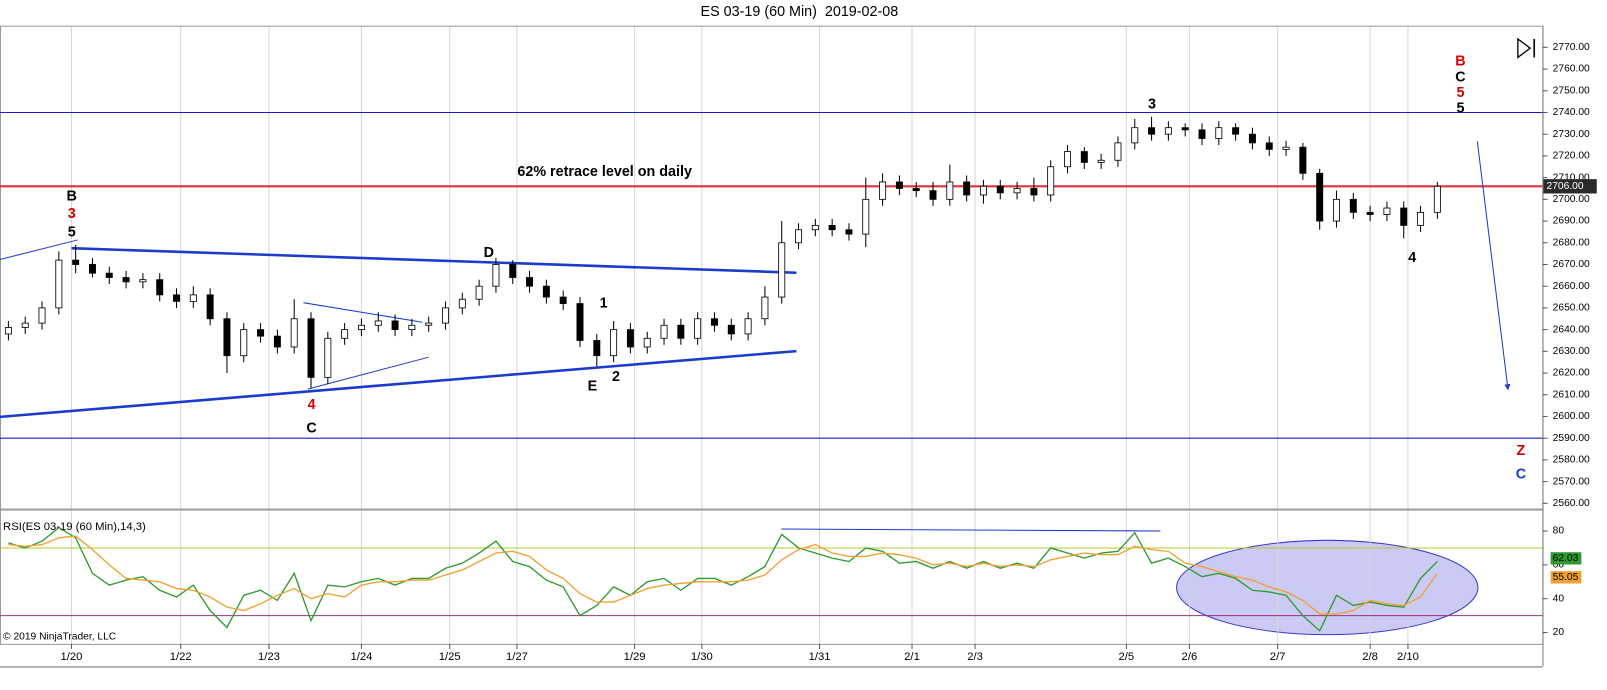 Image resolution: width=1607 pixels, height=690 pixels. What do you see at coordinates (1571, 264) in the screenshot?
I see `y-tick-label: 2670.00` at bounding box center [1571, 264].